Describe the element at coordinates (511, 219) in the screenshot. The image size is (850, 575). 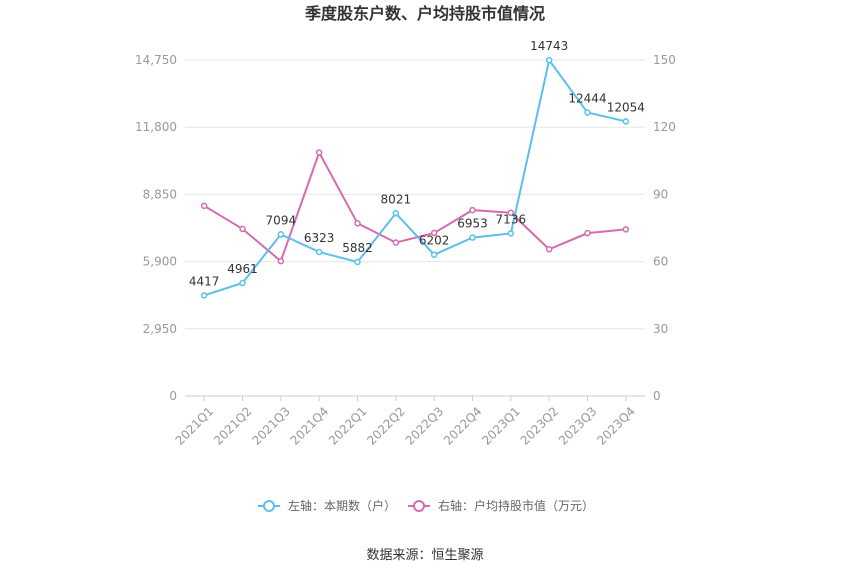
I see `data-label: 7136` at that location.